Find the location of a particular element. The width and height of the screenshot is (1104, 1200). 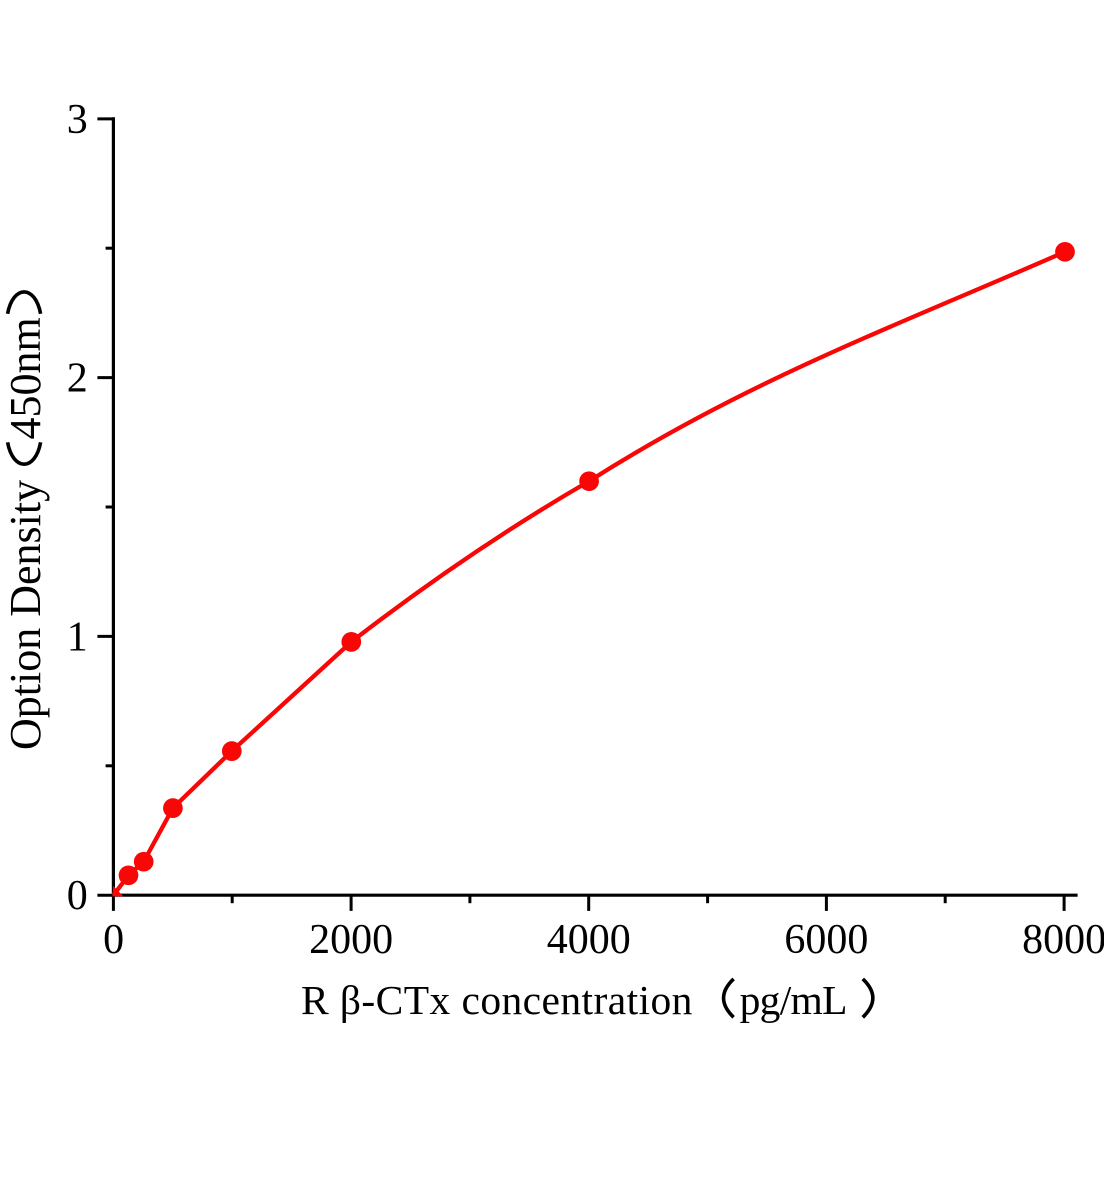

svg-text: 3 is located at coordinates (77, 120).